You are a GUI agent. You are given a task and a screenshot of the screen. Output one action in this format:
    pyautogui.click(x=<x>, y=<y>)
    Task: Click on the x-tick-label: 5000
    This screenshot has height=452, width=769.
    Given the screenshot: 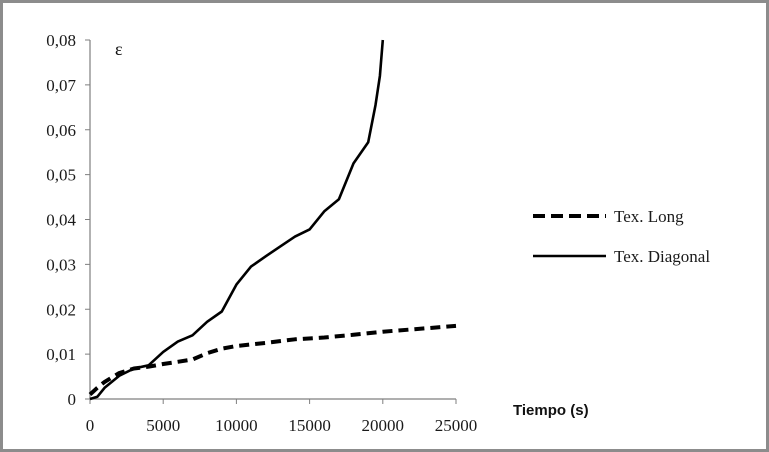 What is the action you would take?
    pyautogui.click(x=163, y=425)
    